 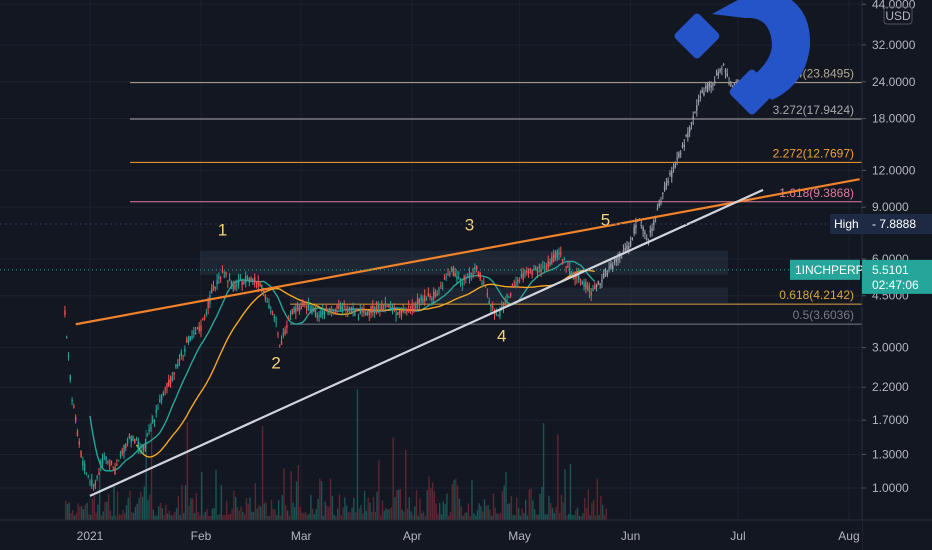 I want to click on time-axis: 2021 Feb Mar Apr May Jun Jul Aug, so click(x=466, y=534).